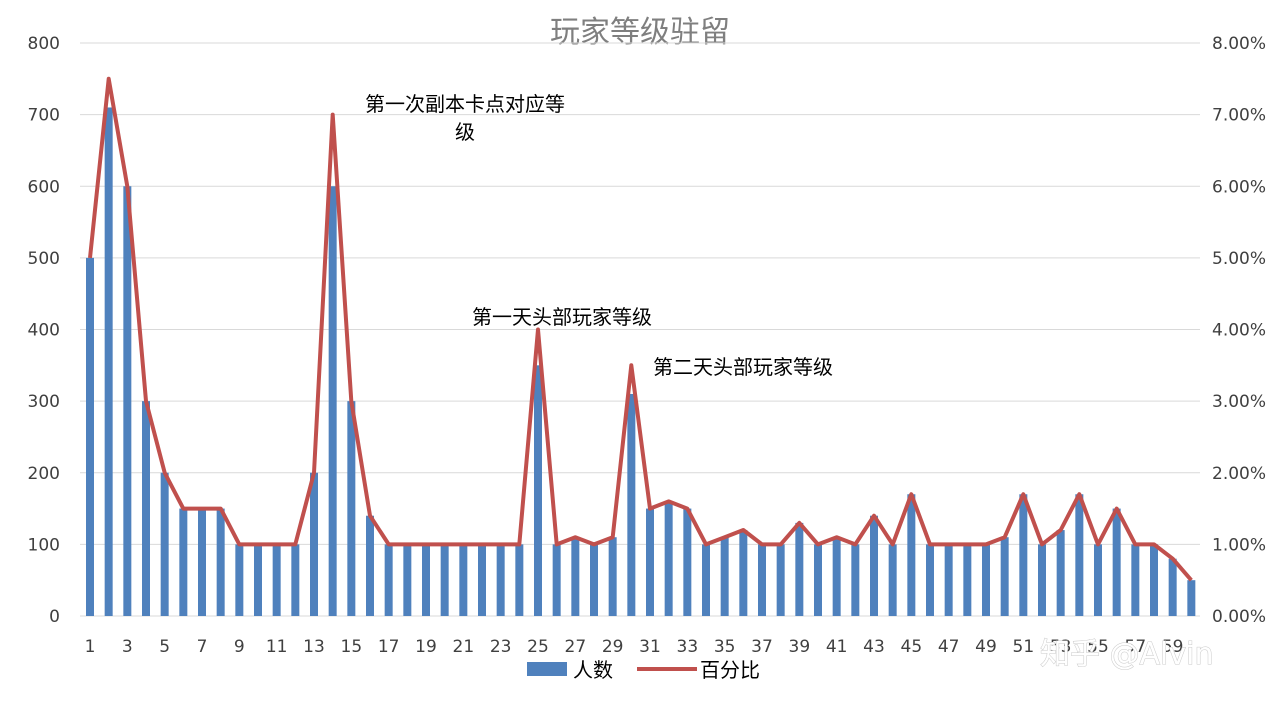  Describe the element at coordinates (90, 647) in the screenshot. I see `x-tick-label: 1` at that location.